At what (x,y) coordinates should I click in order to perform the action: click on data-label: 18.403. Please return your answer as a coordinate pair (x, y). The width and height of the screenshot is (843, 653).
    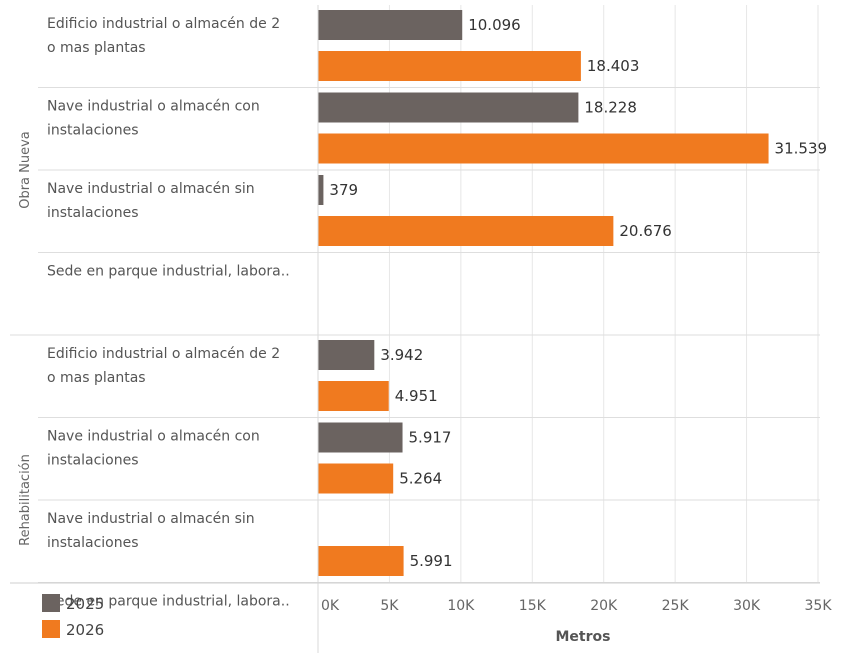
    Looking at the image, I should click on (613, 66).